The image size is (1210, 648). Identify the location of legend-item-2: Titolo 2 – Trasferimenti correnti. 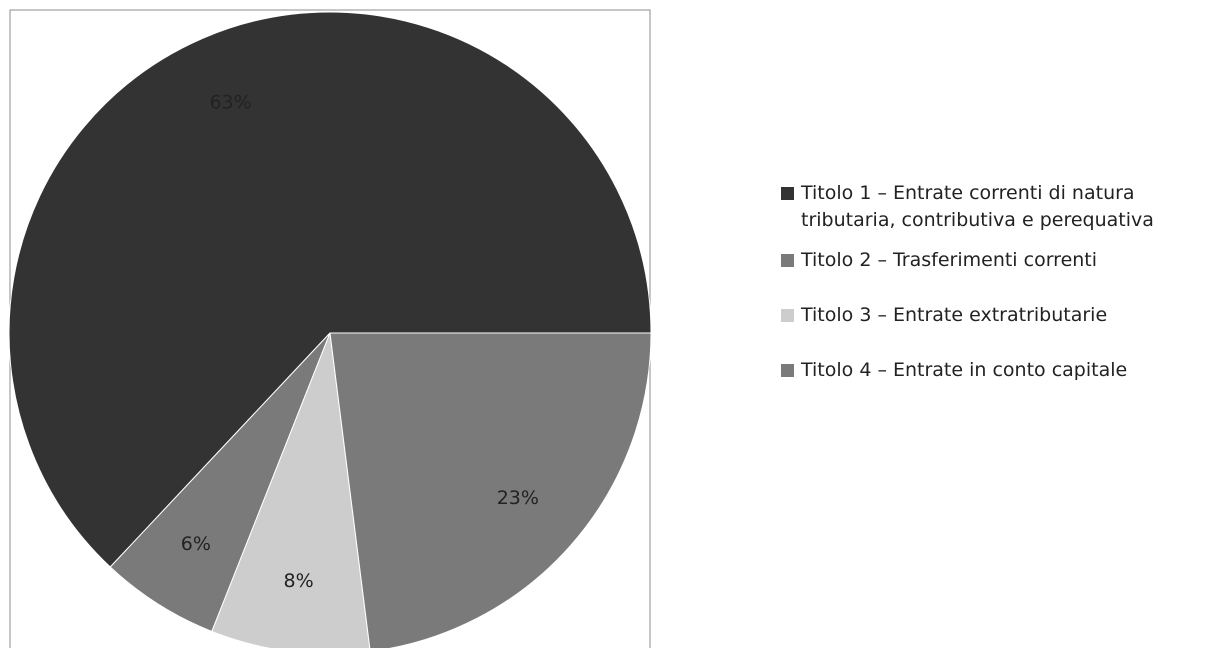
(993, 260).